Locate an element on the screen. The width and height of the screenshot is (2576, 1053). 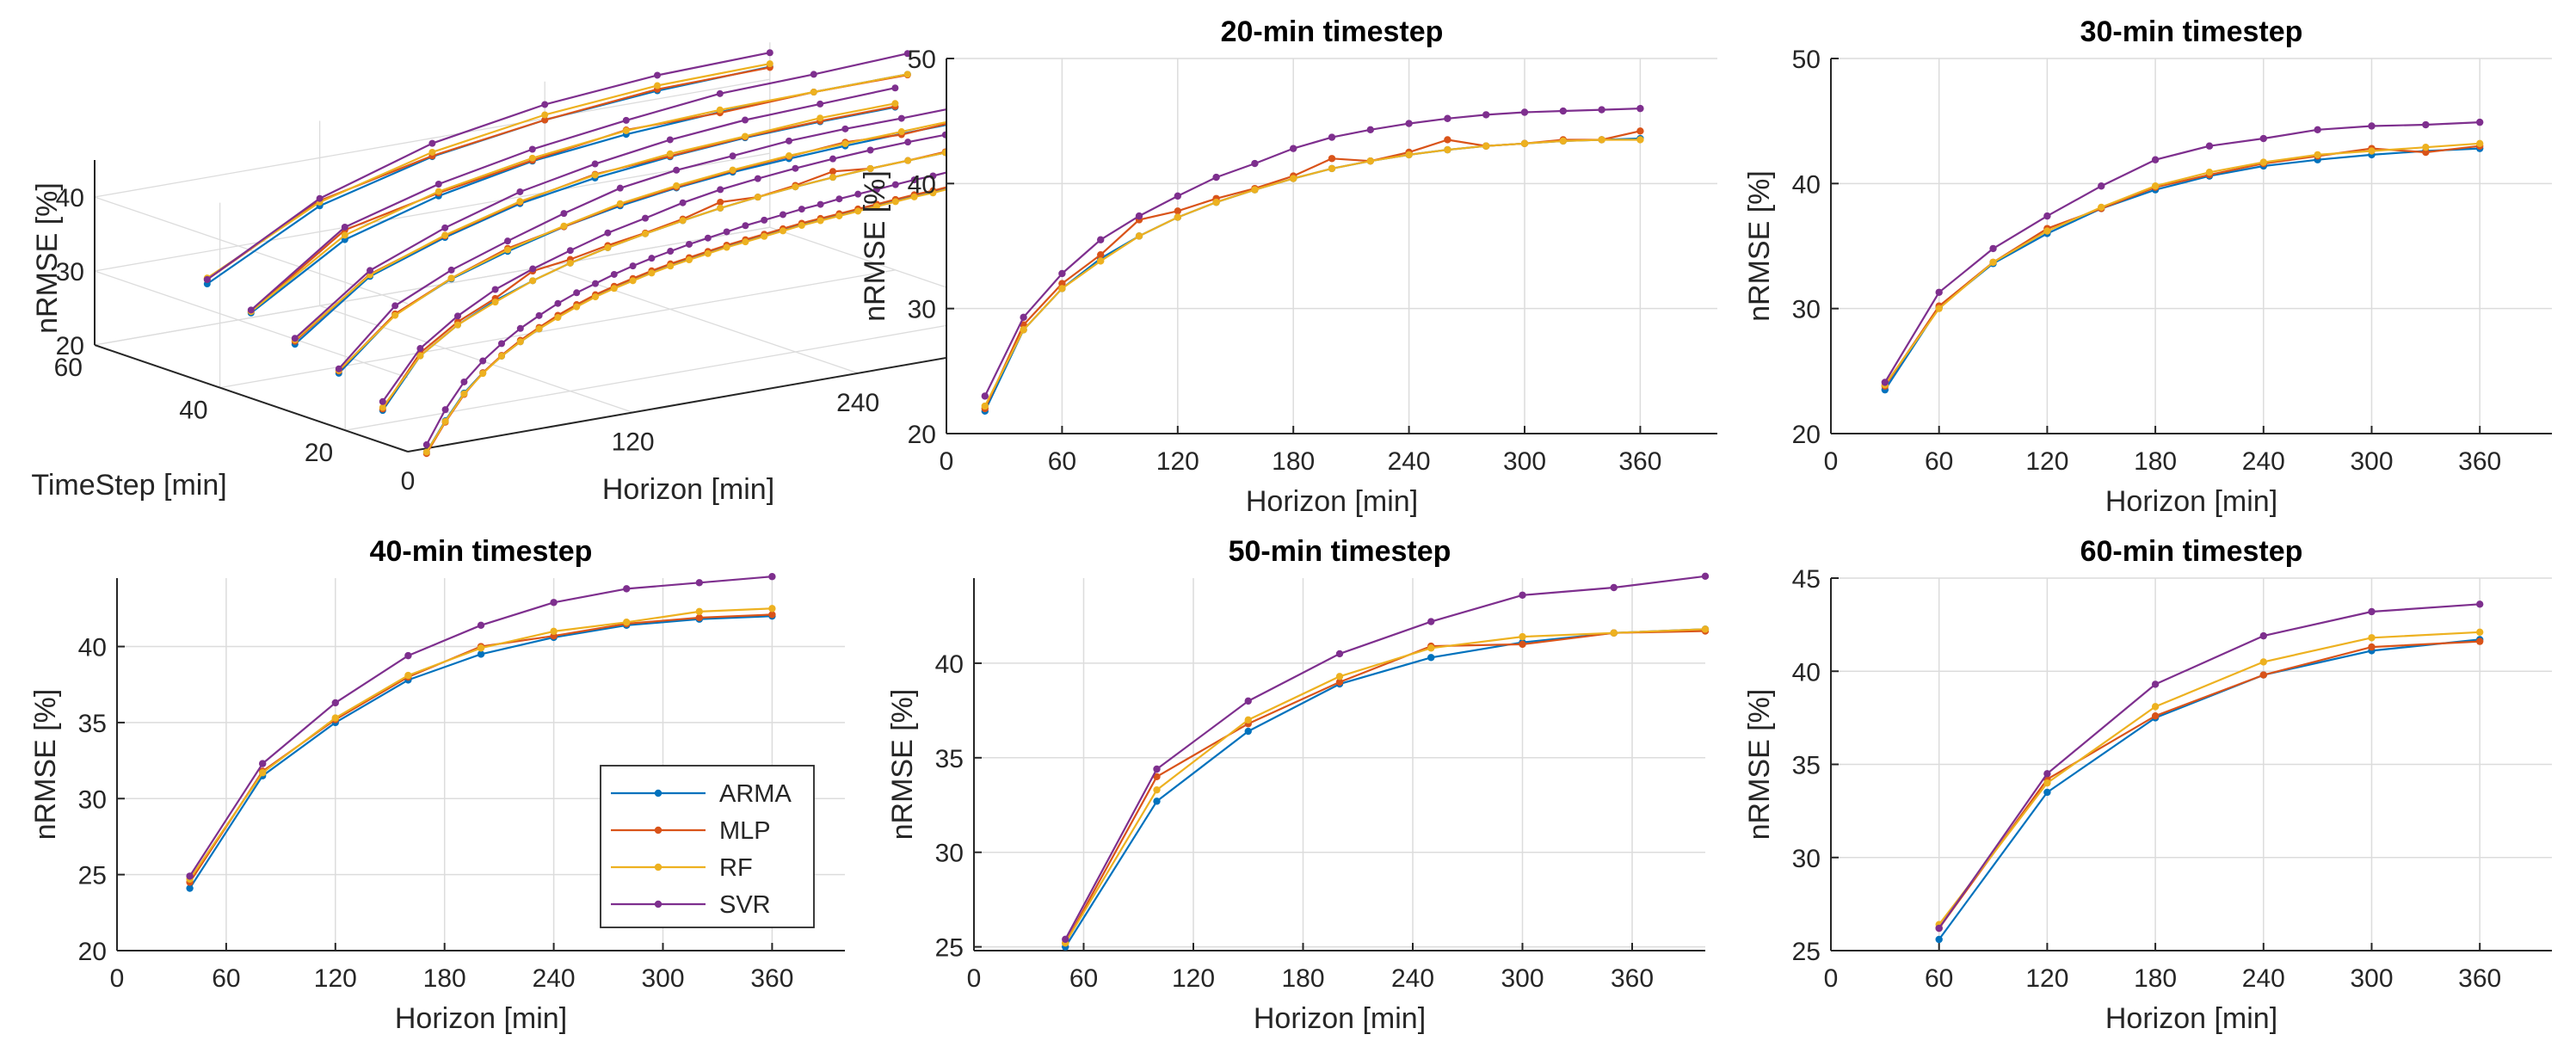
horizon-tick-label: 240 is located at coordinates (858, 403).